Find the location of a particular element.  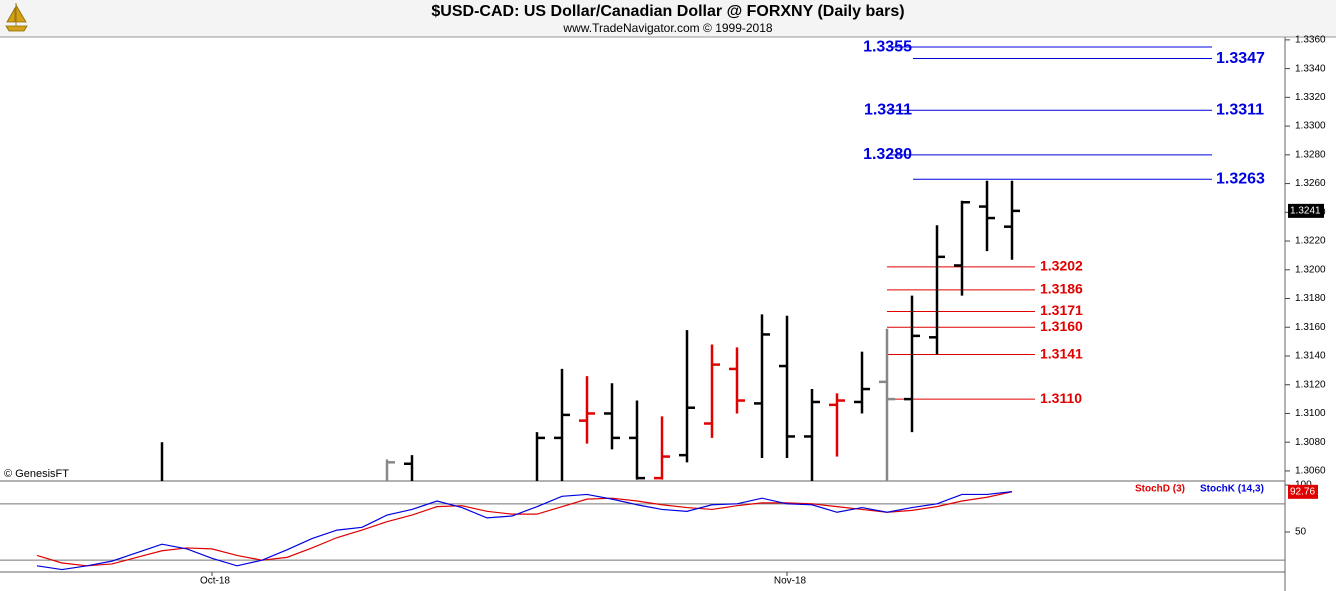

y-tick-label: 1.3260 is located at coordinates (1310, 183).